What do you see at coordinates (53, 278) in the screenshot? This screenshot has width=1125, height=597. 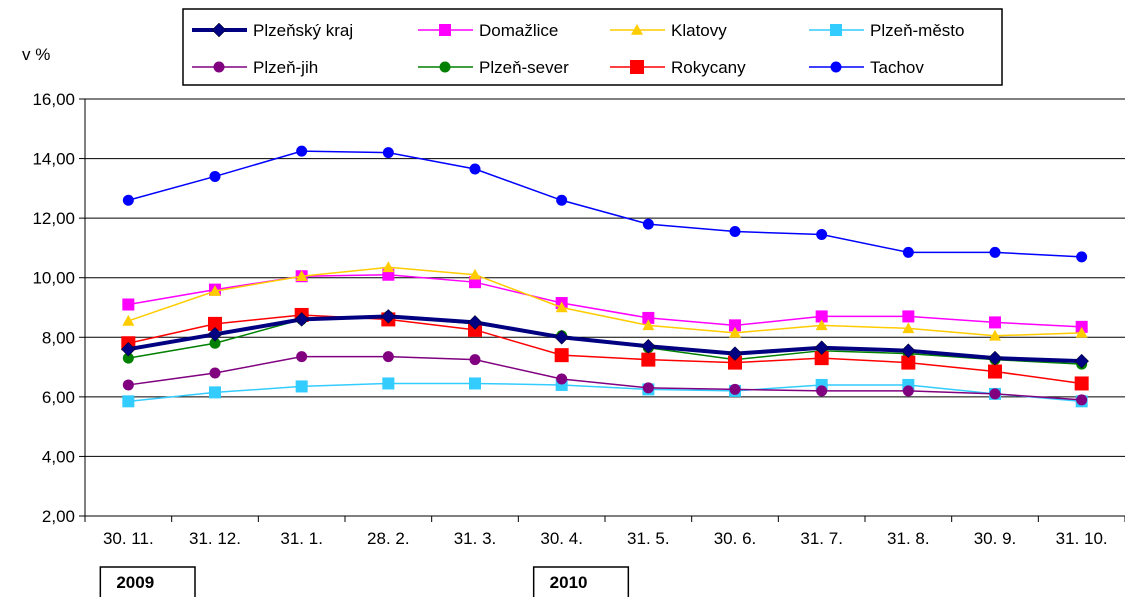 I see `y-tick-label: 10,00` at bounding box center [53, 278].